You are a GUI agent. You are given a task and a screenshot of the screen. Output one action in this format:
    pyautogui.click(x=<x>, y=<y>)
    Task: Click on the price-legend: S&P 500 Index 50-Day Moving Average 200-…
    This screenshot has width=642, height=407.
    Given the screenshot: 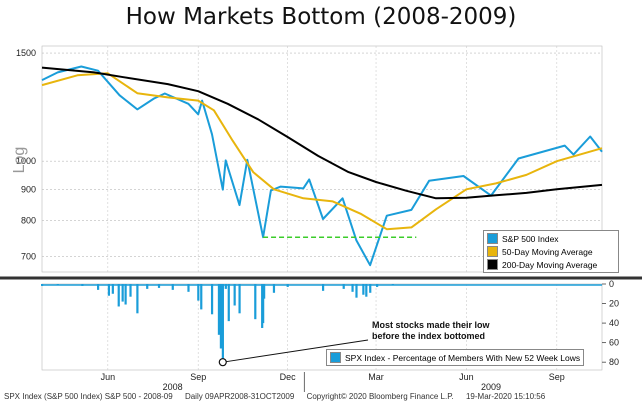 What is the action you would take?
    pyautogui.click(x=551, y=251)
    